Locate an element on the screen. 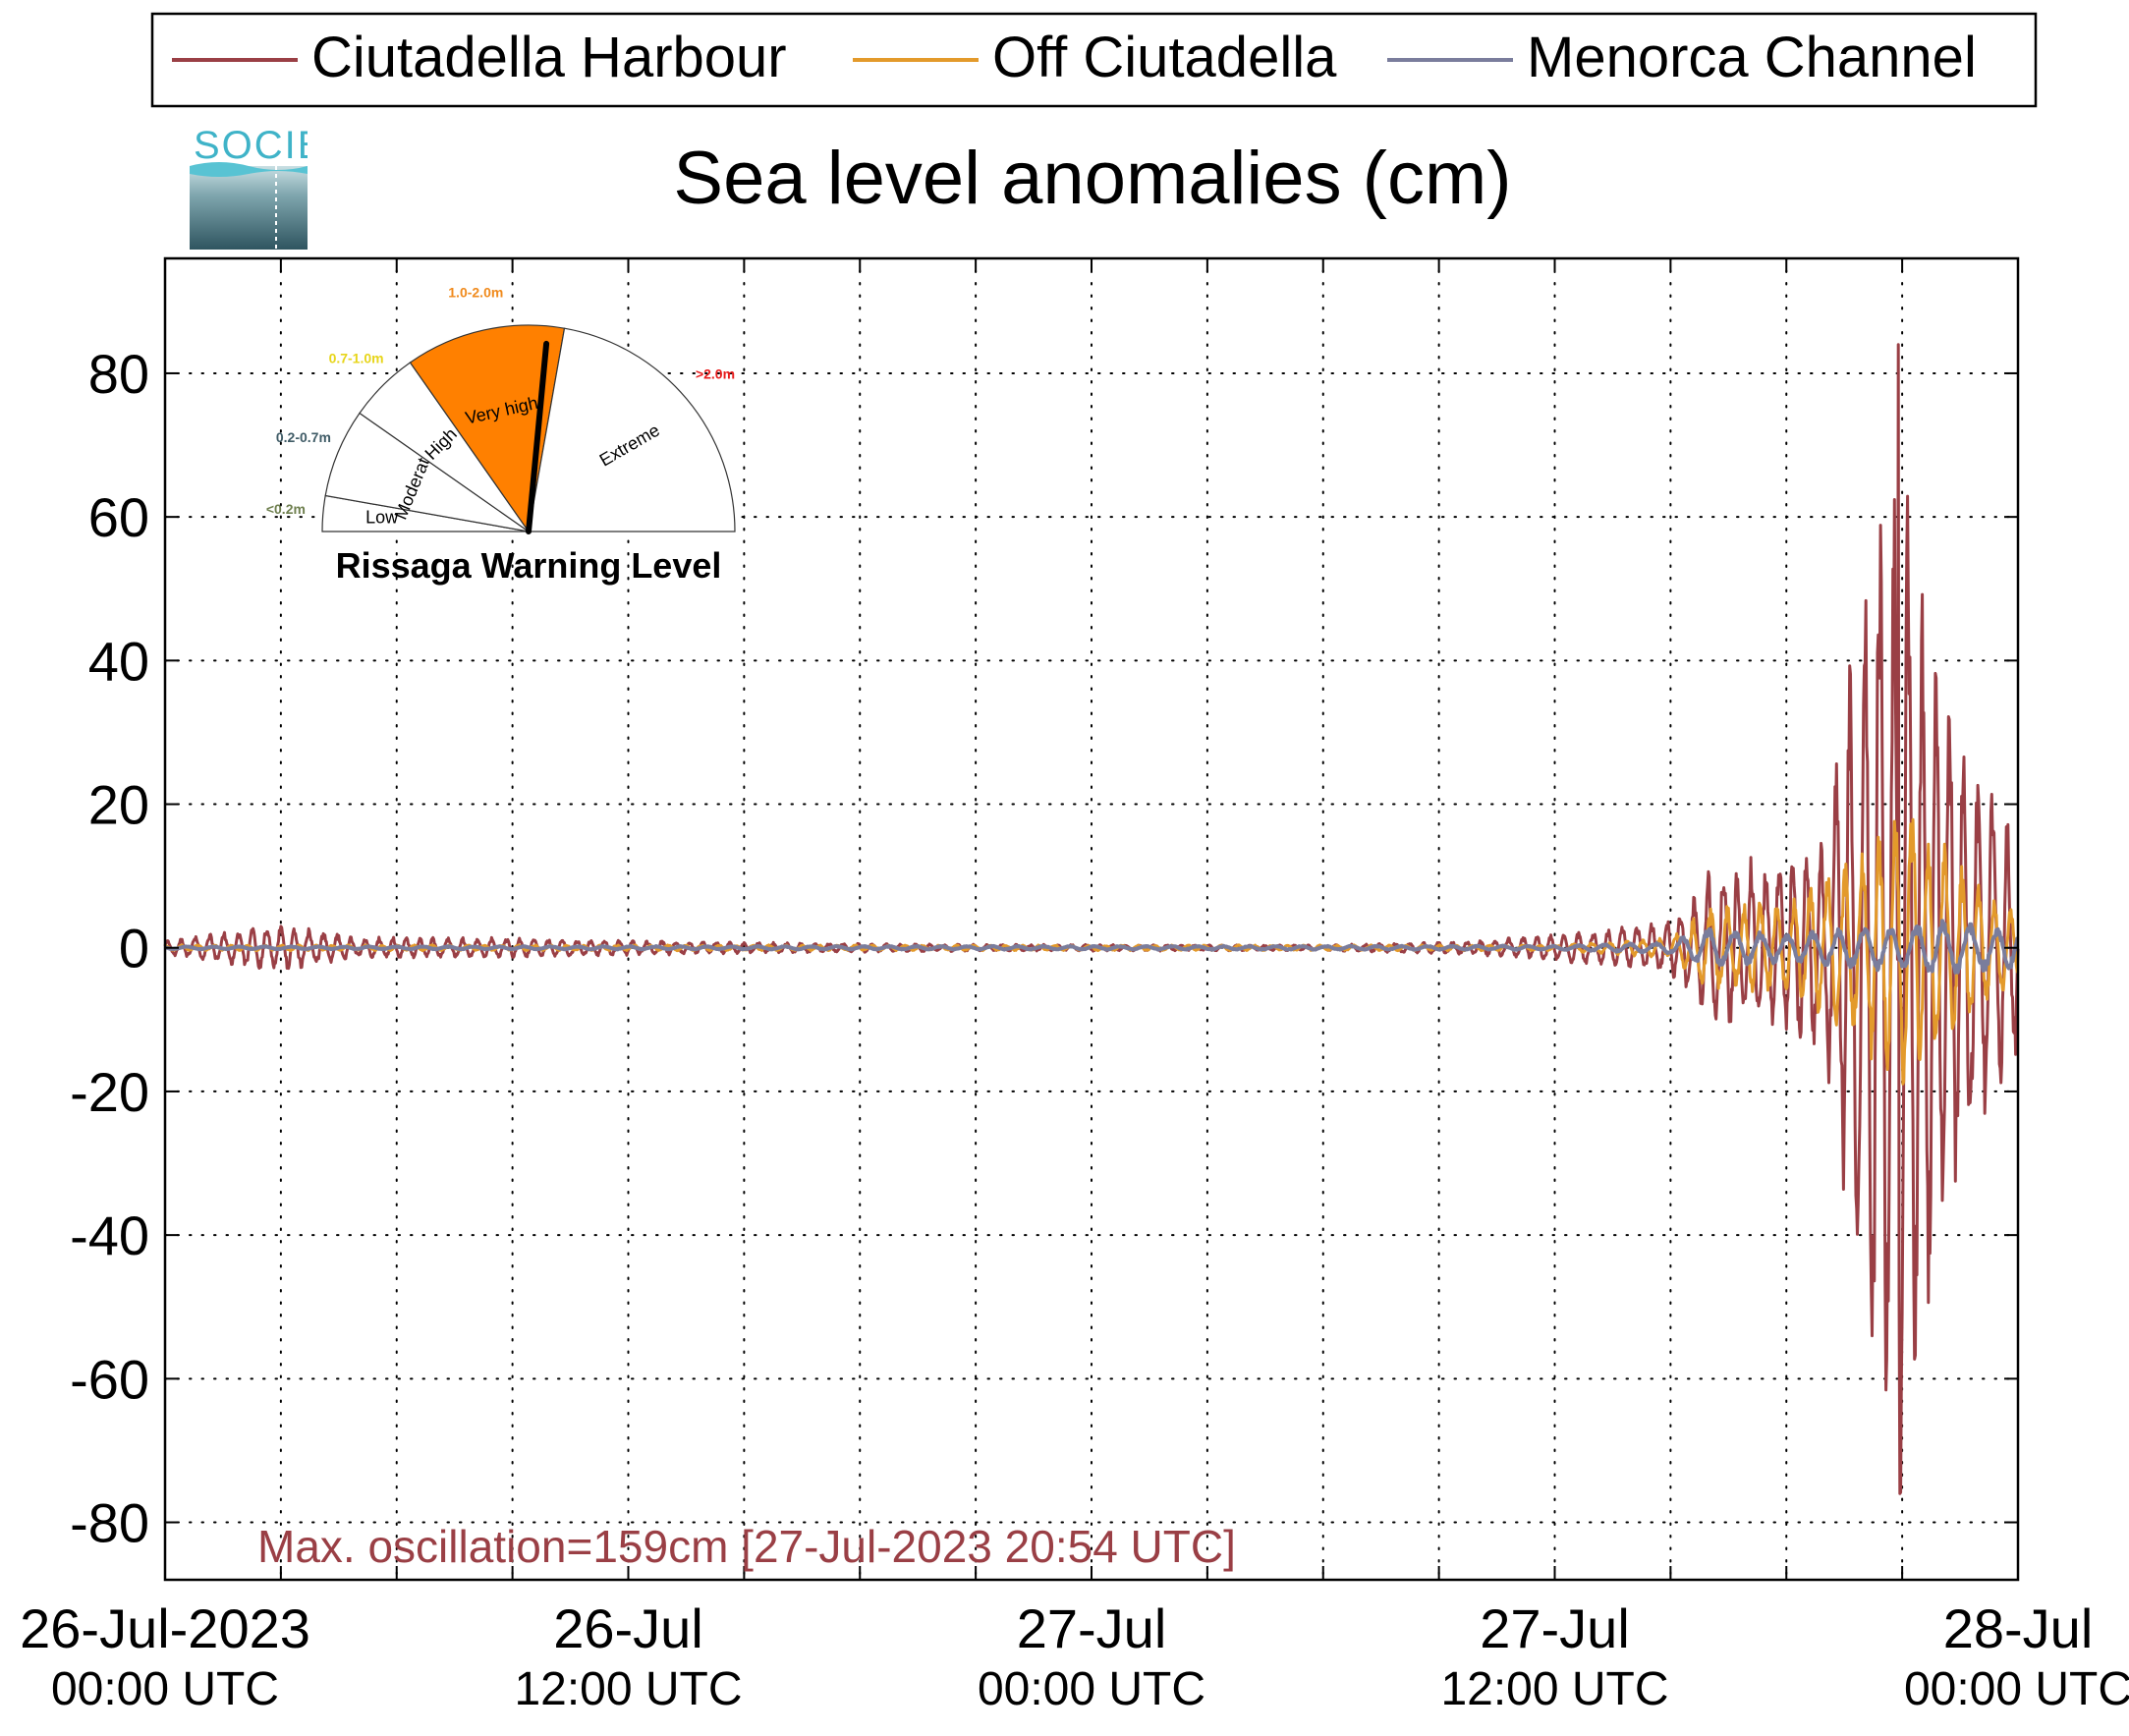  y-tick-label: -80 is located at coordinates (109, 1523).